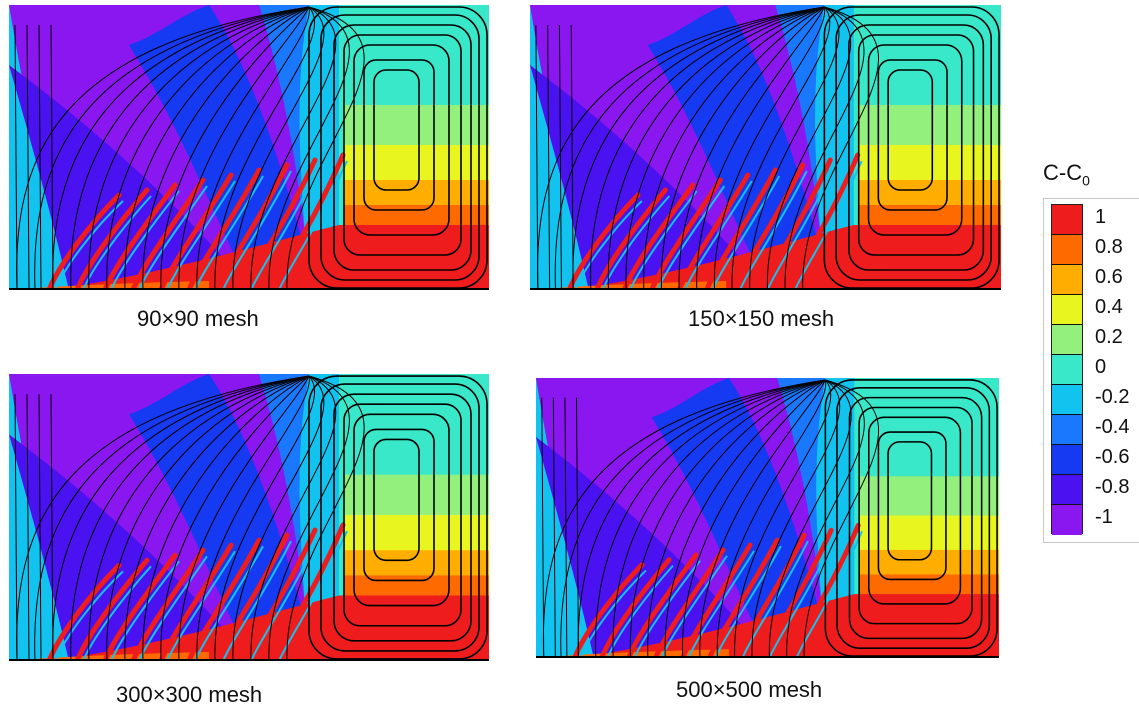 The height and width of the screenshot is (708, 1139). Describe the element at coordinates (761, 318) in the screenshot. I see `panel-caption: 150×150 mesh` at that location.